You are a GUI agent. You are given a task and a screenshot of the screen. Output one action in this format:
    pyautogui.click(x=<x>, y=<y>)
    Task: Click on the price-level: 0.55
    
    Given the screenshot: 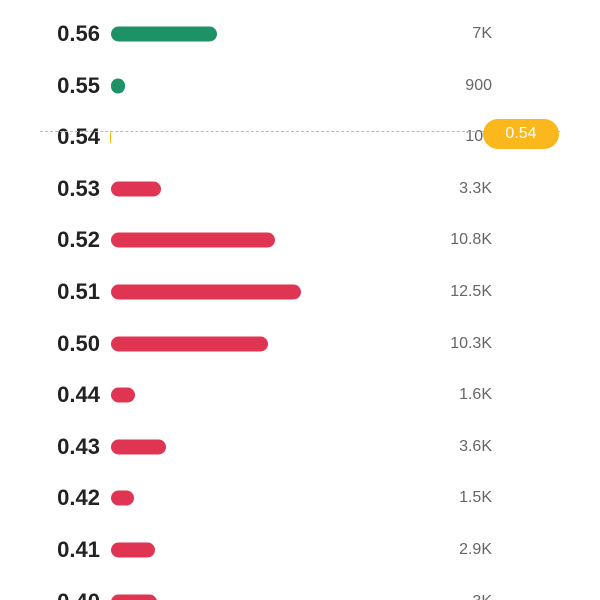 What is the action you would take?
    pyautogui.click(x=78, y=85)
    